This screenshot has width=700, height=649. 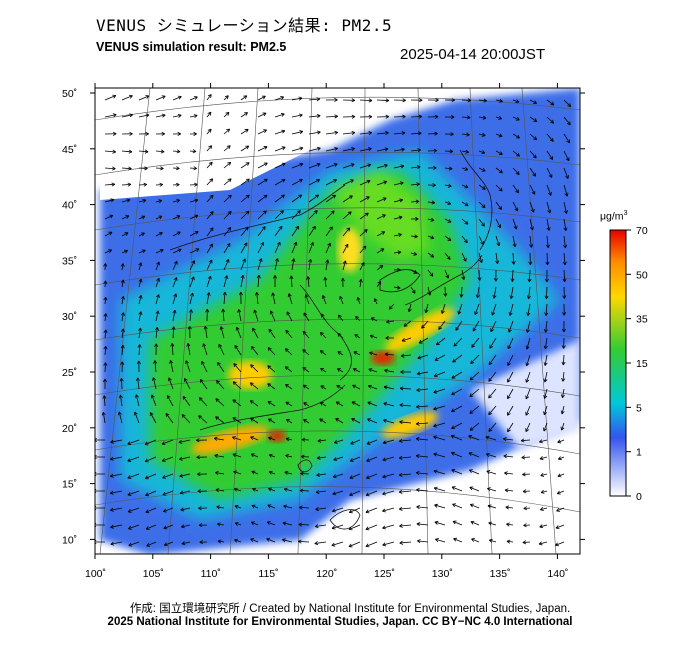 I want to click on title-jp: VENUS シミュレーション結果: PM2.5, so click(x=244, y=25).